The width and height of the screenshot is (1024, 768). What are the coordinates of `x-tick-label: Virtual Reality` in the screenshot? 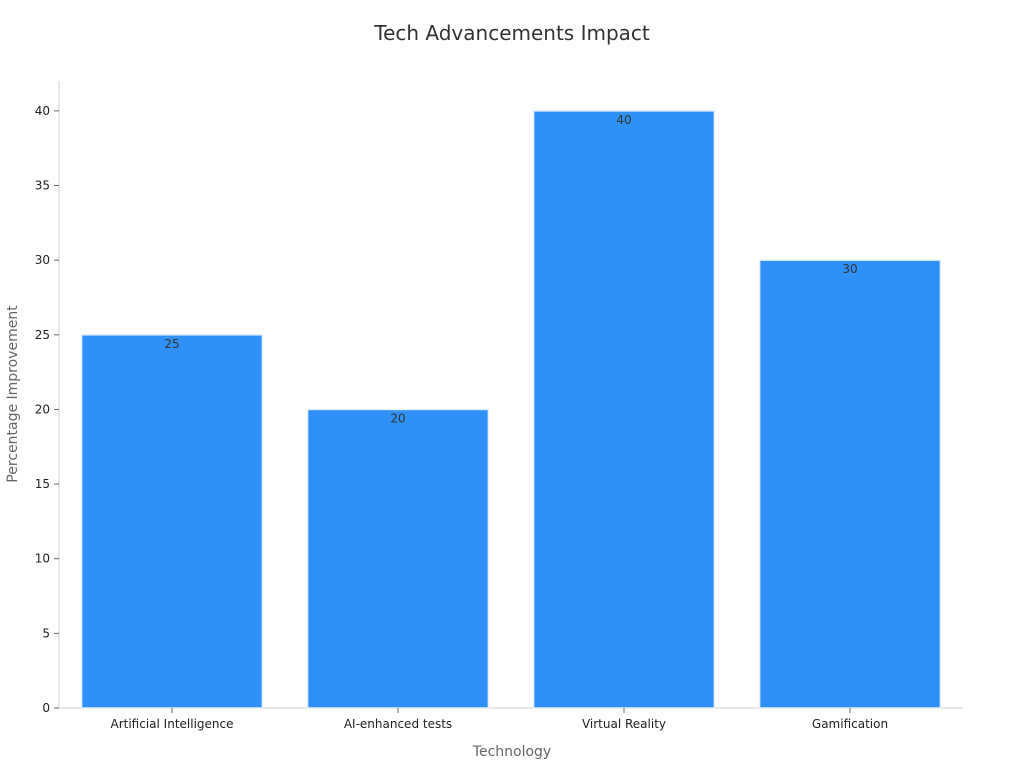 It's located at (624, 724).